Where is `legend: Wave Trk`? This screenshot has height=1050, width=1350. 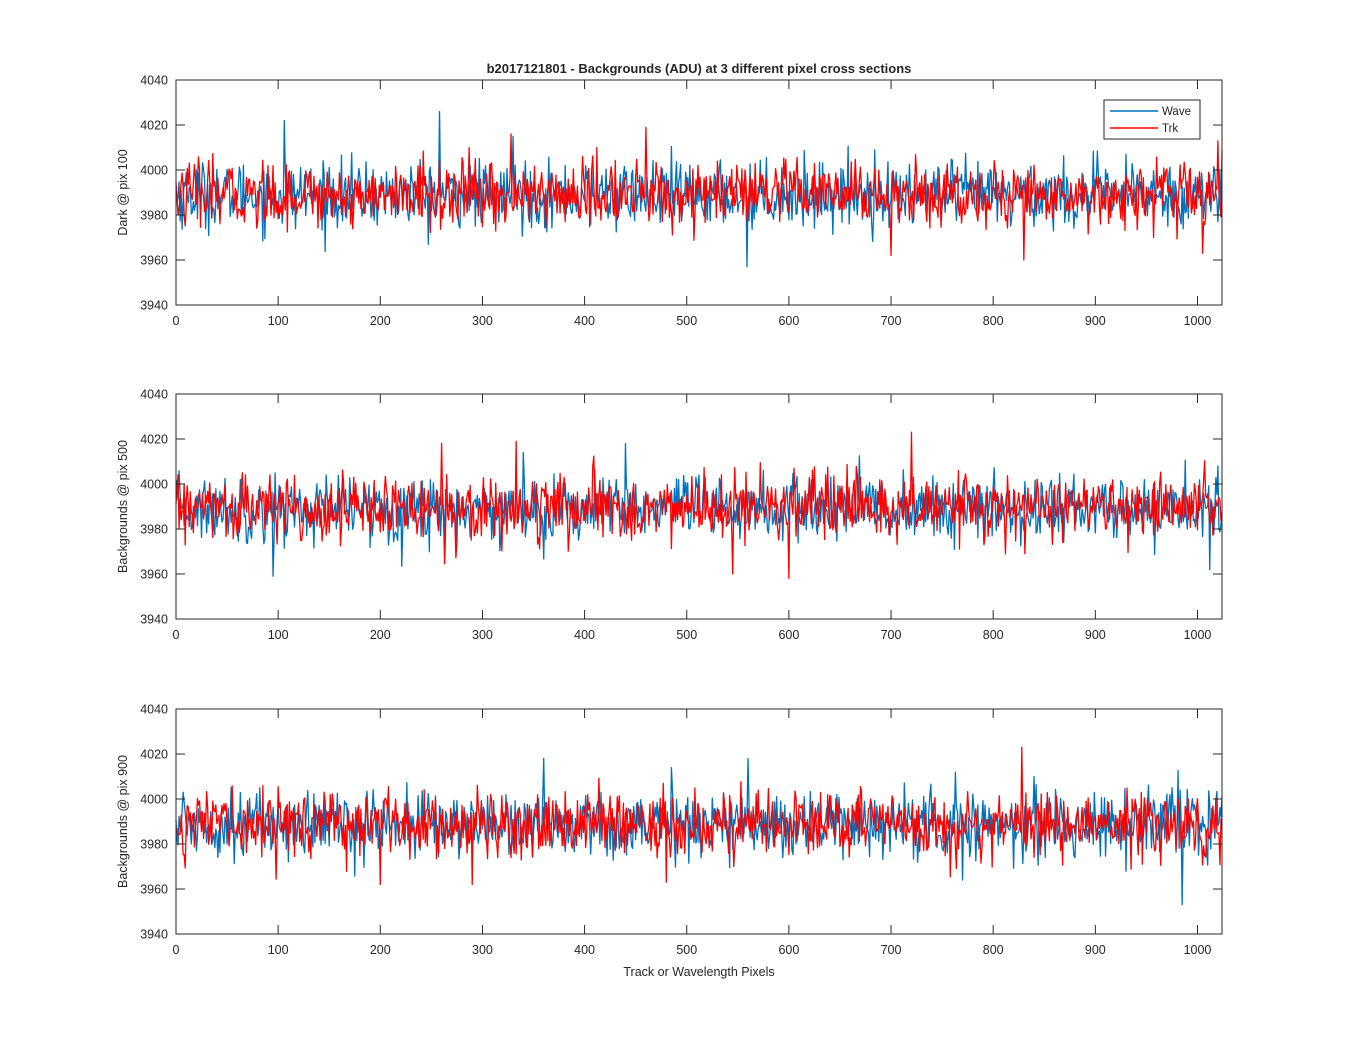 legend: Wave Trk is located at coordinates (1152, 119).